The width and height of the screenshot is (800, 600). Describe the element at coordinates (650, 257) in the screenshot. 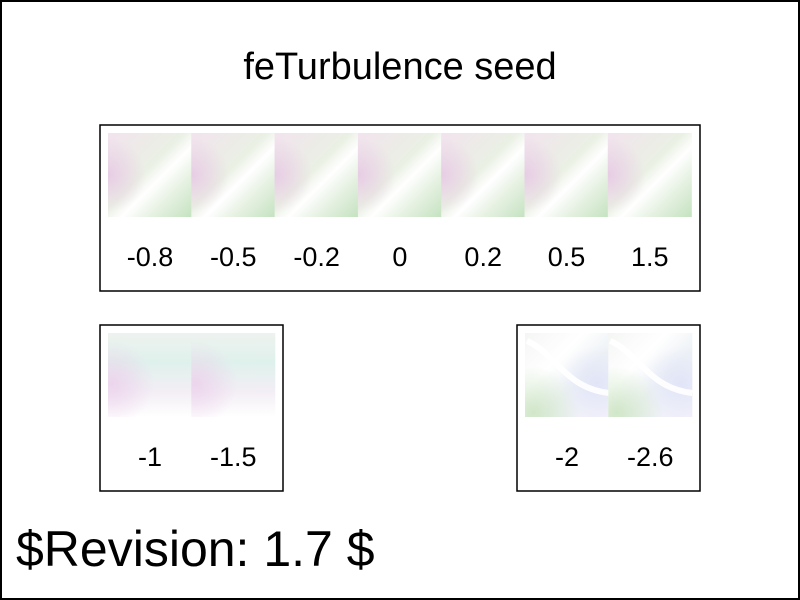

I see `seed-label: 1.5` at that location.